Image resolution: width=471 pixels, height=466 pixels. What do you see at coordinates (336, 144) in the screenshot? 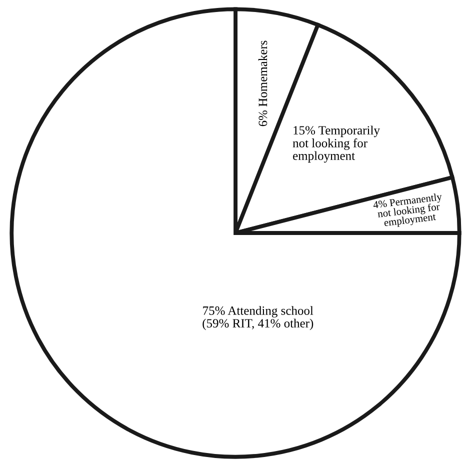
I see `slice-label: 15% Temporarily not looking for employment` at bounding box center [336, 144].